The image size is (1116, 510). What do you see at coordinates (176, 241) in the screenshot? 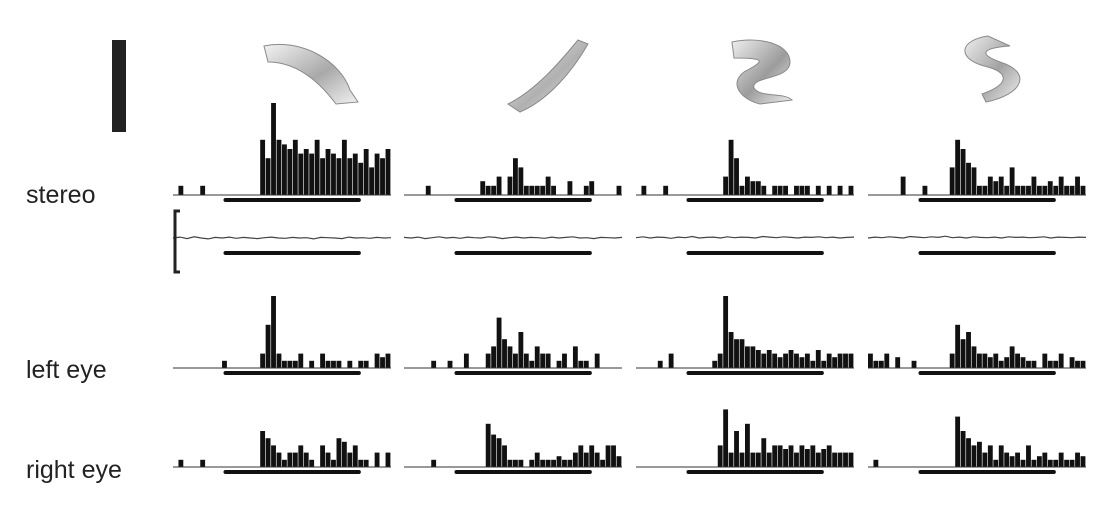
I see `eye-position-scale-bracket` at bounding box center [176, 241].